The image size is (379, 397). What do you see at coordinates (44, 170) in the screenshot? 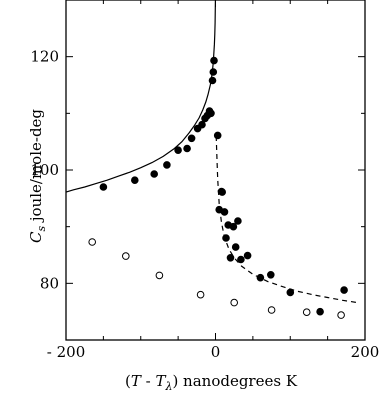
I see `y-tick-label: 100` at bounding box center [44, 170].